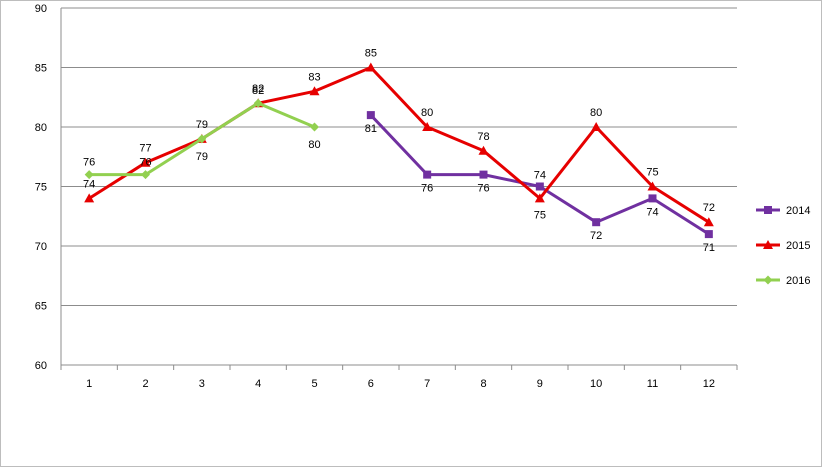 The image size is (822, 467). I want to click on data-label-2016: 80, so click(314, 145).